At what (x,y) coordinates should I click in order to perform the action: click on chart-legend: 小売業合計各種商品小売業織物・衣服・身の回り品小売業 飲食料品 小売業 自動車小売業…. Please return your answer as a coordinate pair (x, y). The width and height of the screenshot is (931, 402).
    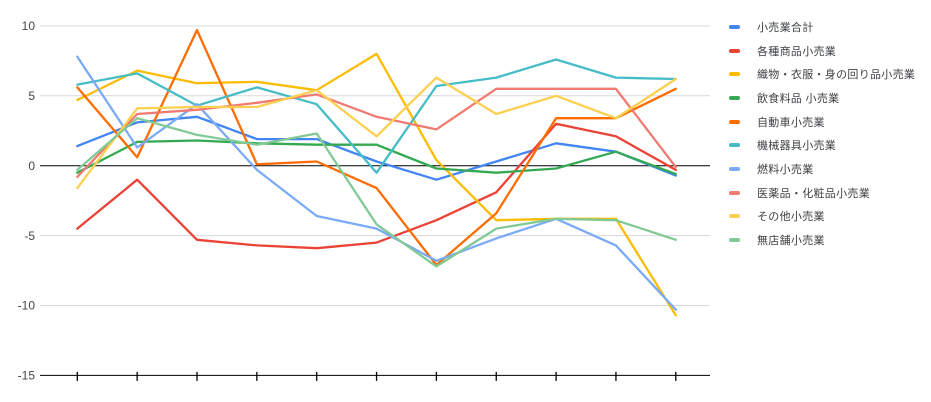
    Looking at the image, I should click on (822, 133).